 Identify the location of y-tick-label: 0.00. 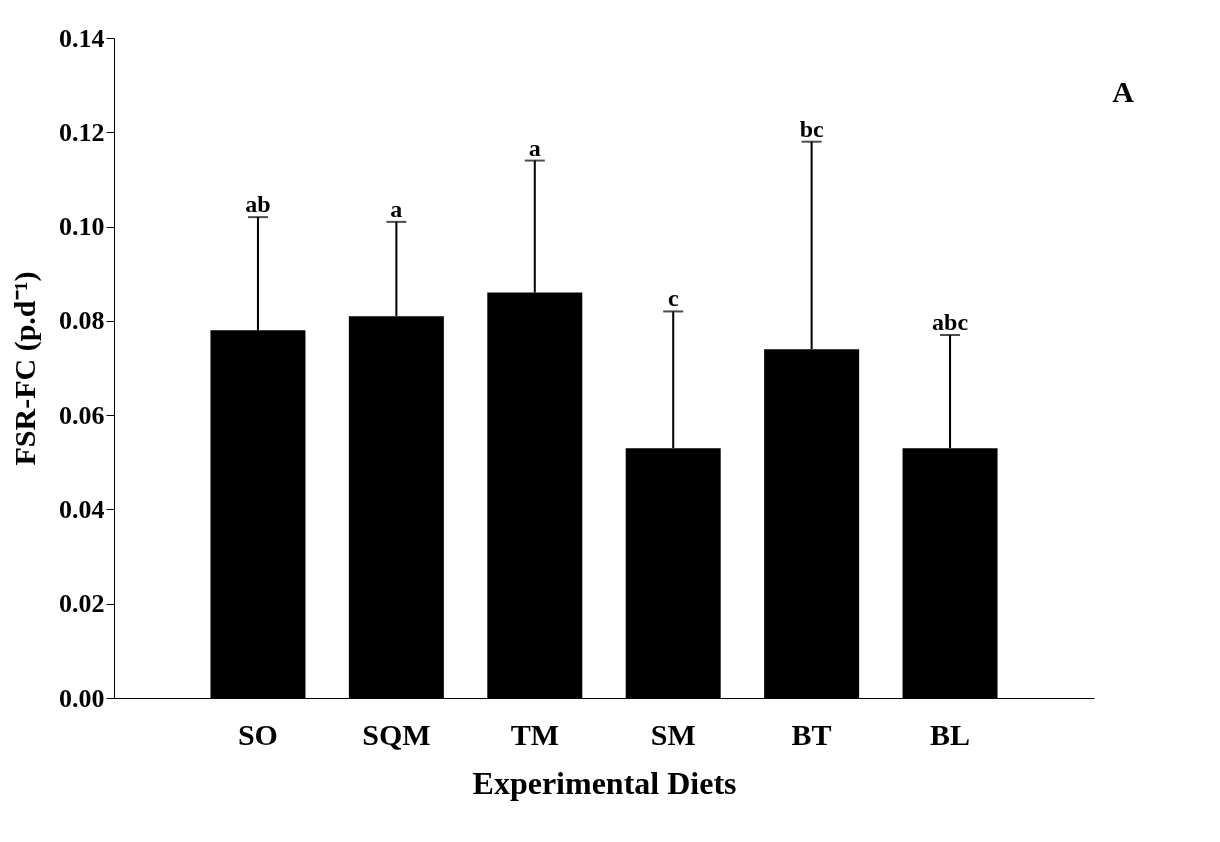
(82, 698).